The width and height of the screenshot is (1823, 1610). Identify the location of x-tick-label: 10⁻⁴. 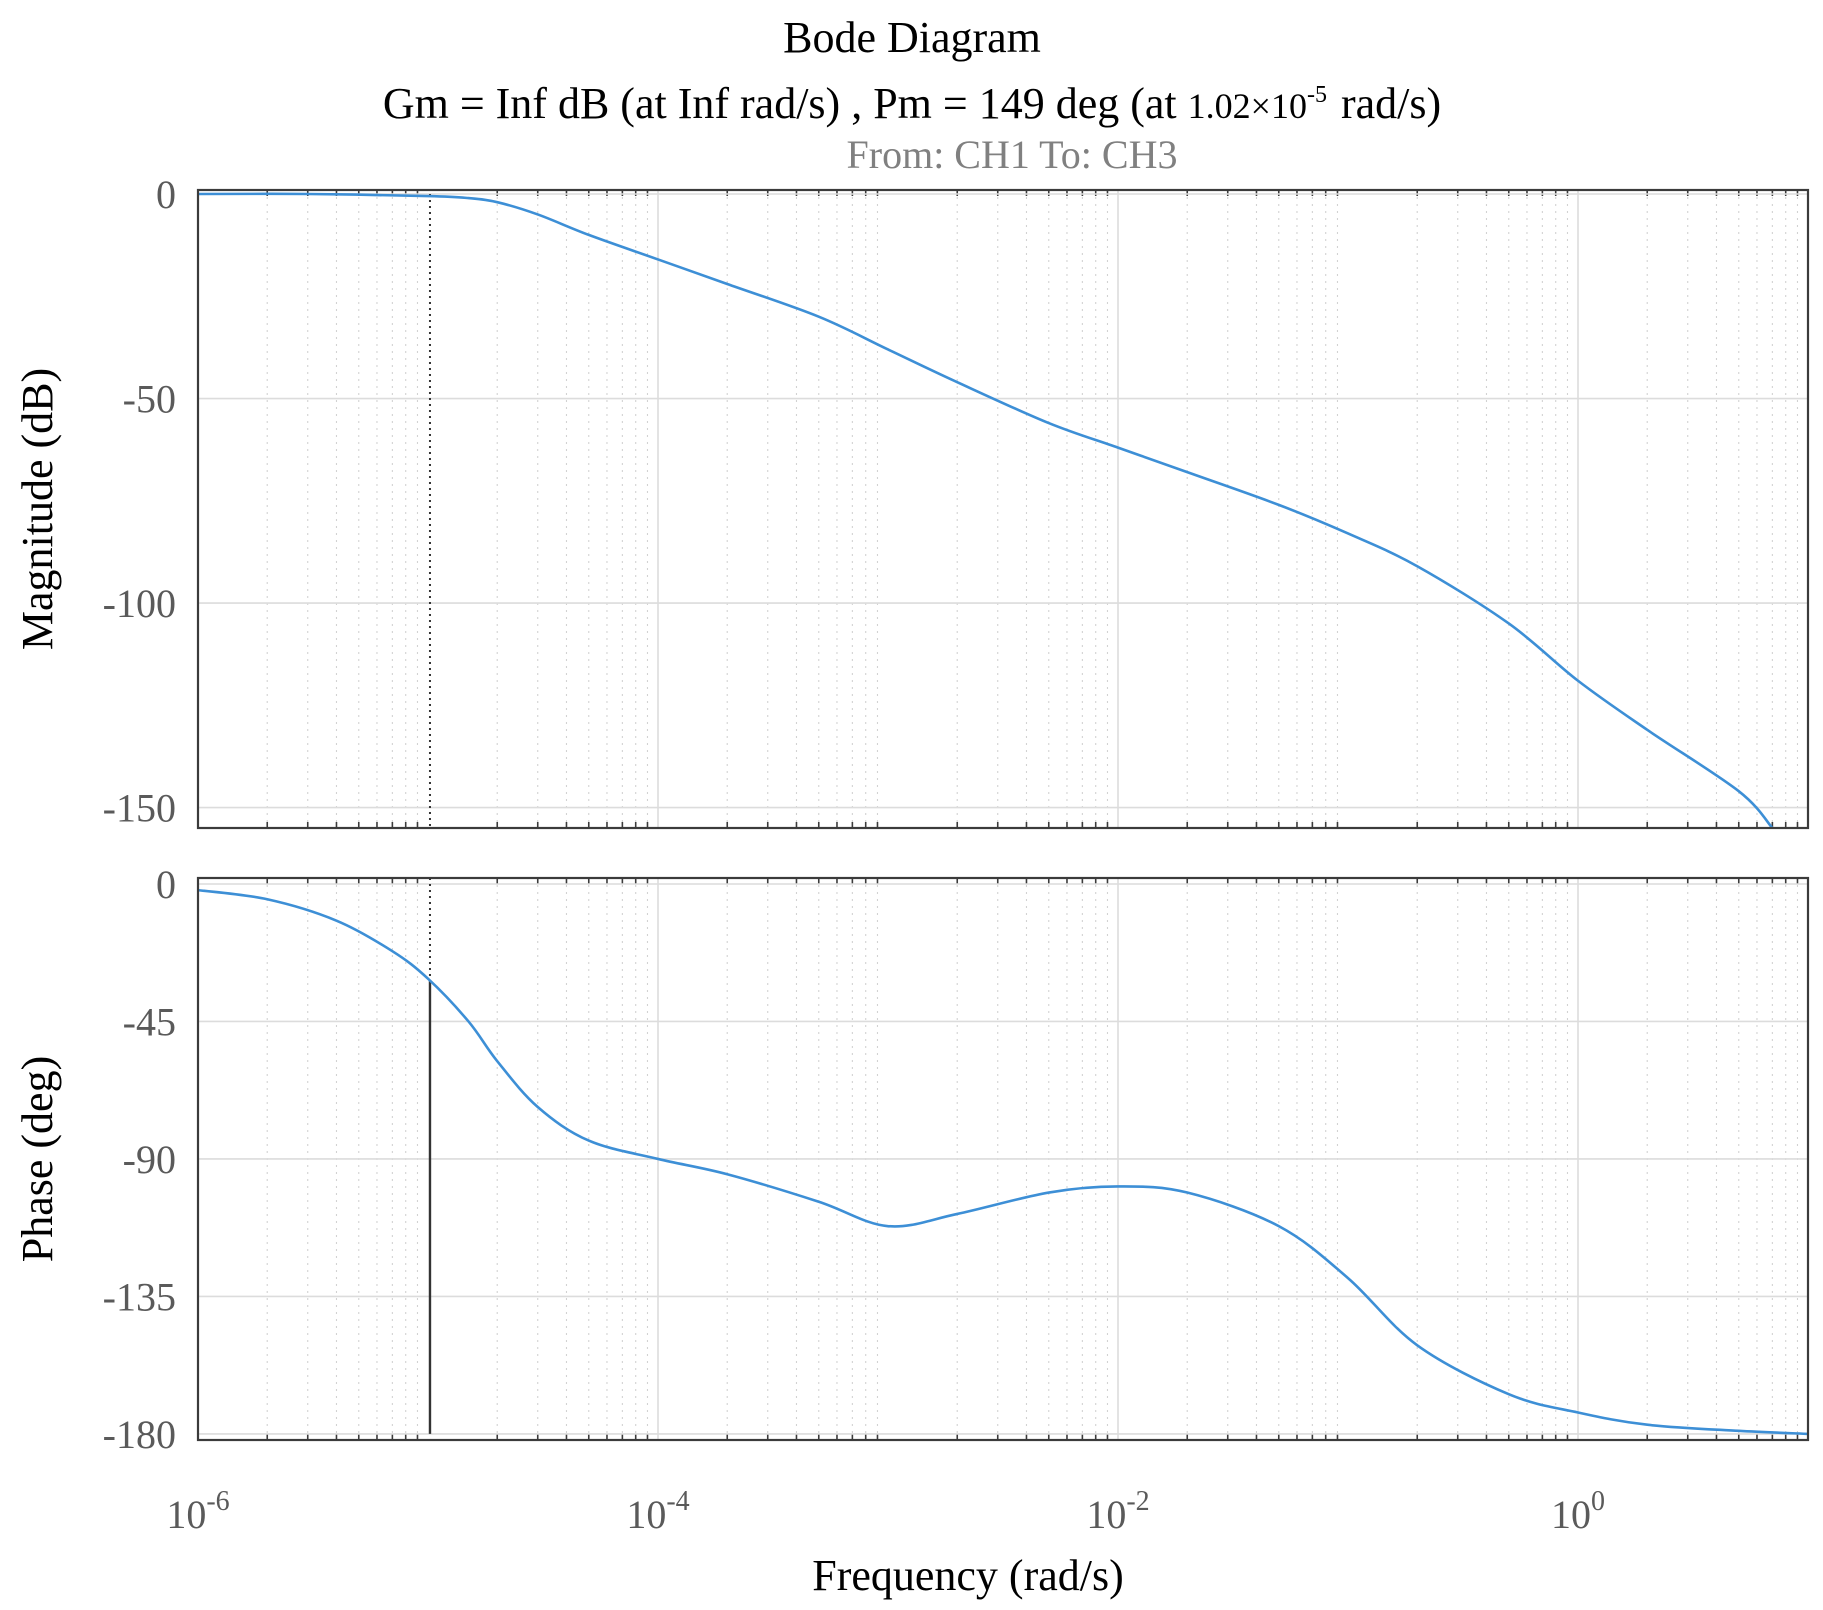
(657, 1511).